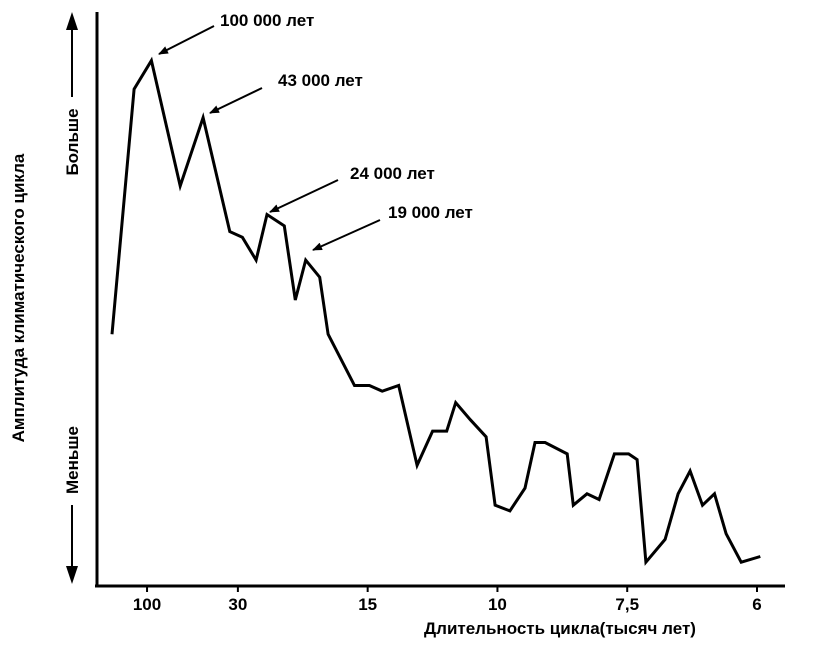 This screenshot has height=651, width=813. Describe the element at coordinates (18, 297) in the screenshot. I see `y-axis-label: Амплитуда климатического цикла` at that location.